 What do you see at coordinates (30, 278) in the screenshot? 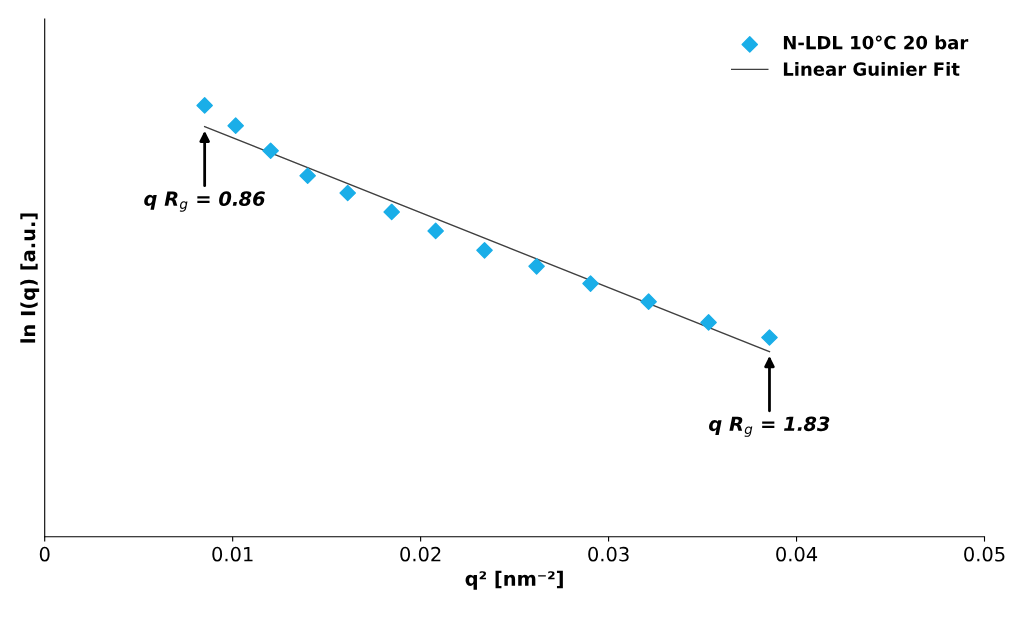
I see `y-axis-title: ln I(q) [a.u.]` at bounding box center [30, 278].